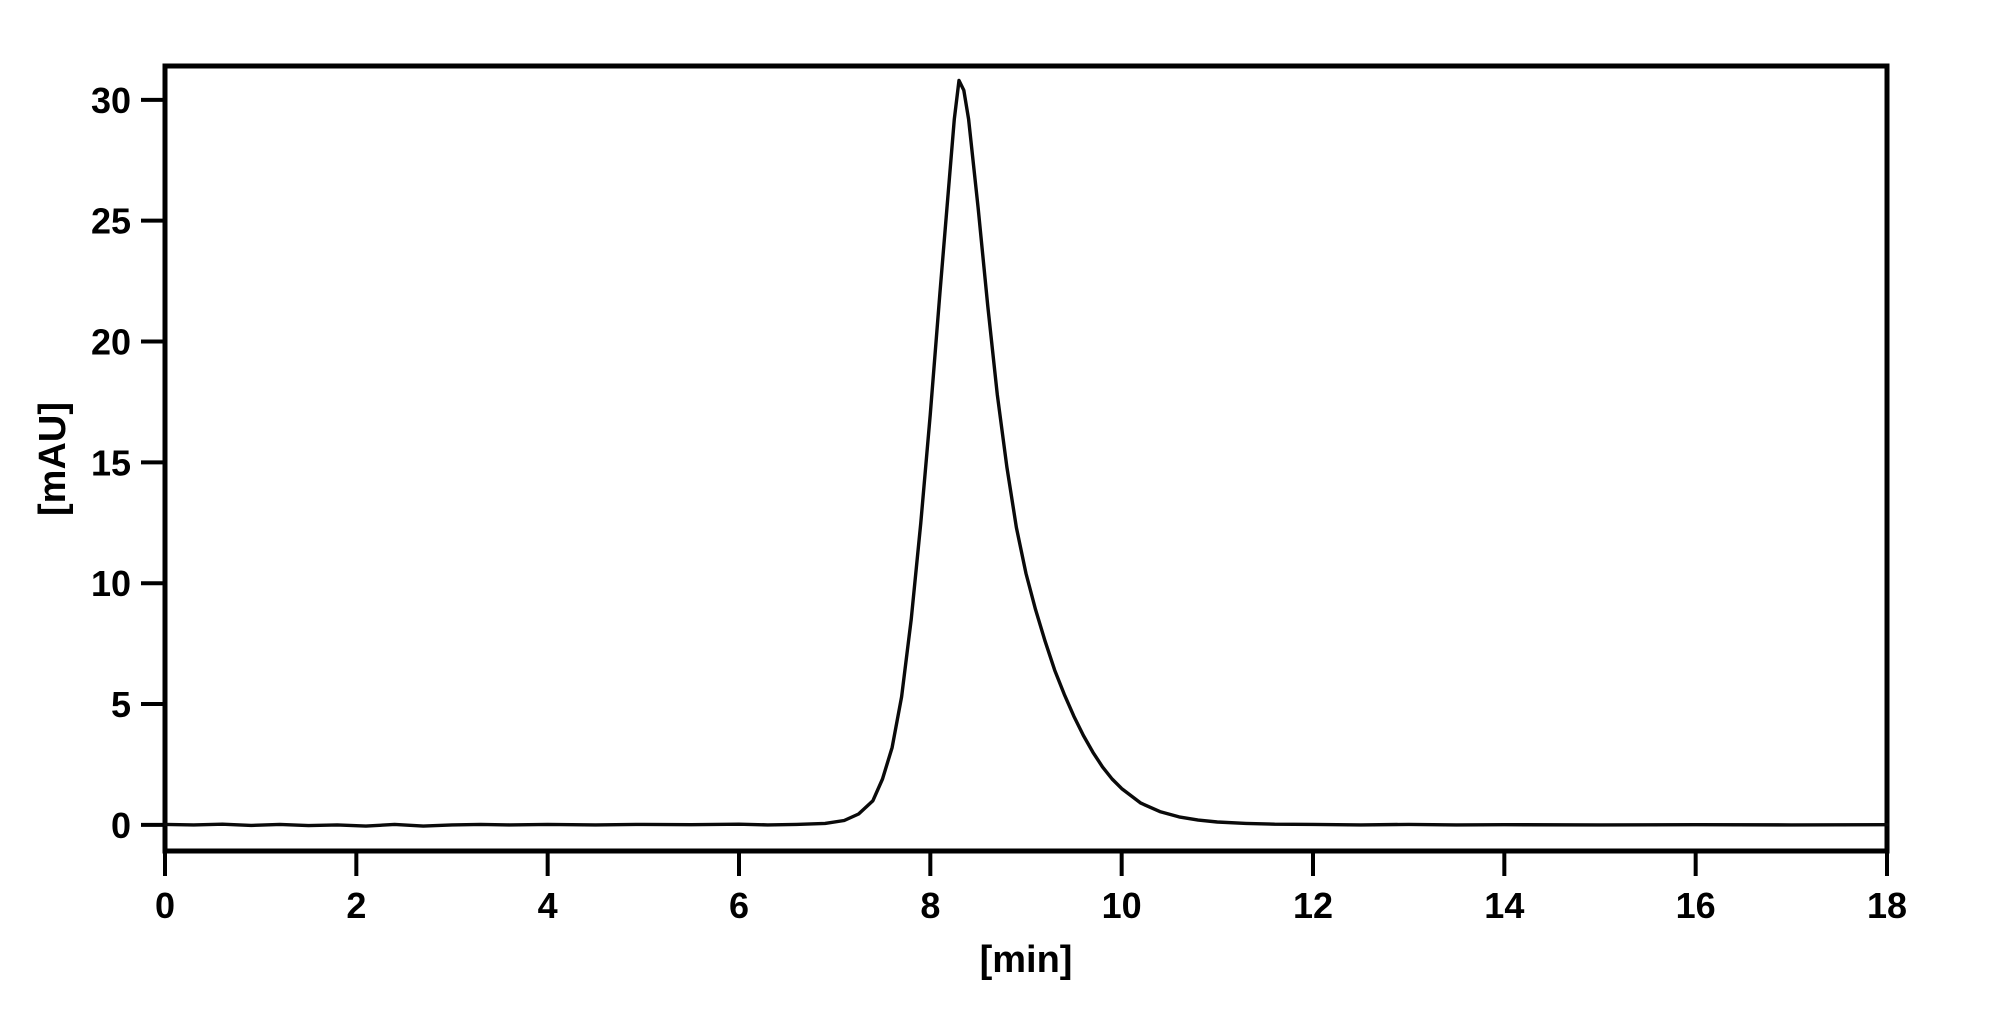  What do you see at coordinates (1696, 905) in the screenshot?
I see `x-tick-label: 16` at bounding box center [1696, 905].